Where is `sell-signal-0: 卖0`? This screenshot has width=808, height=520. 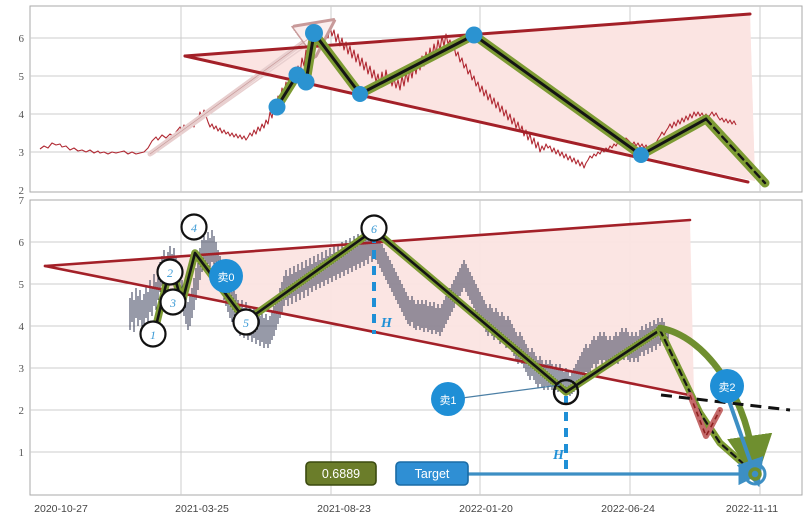
sell-signal-0: 卖0 is located at coordinates (226, 276).